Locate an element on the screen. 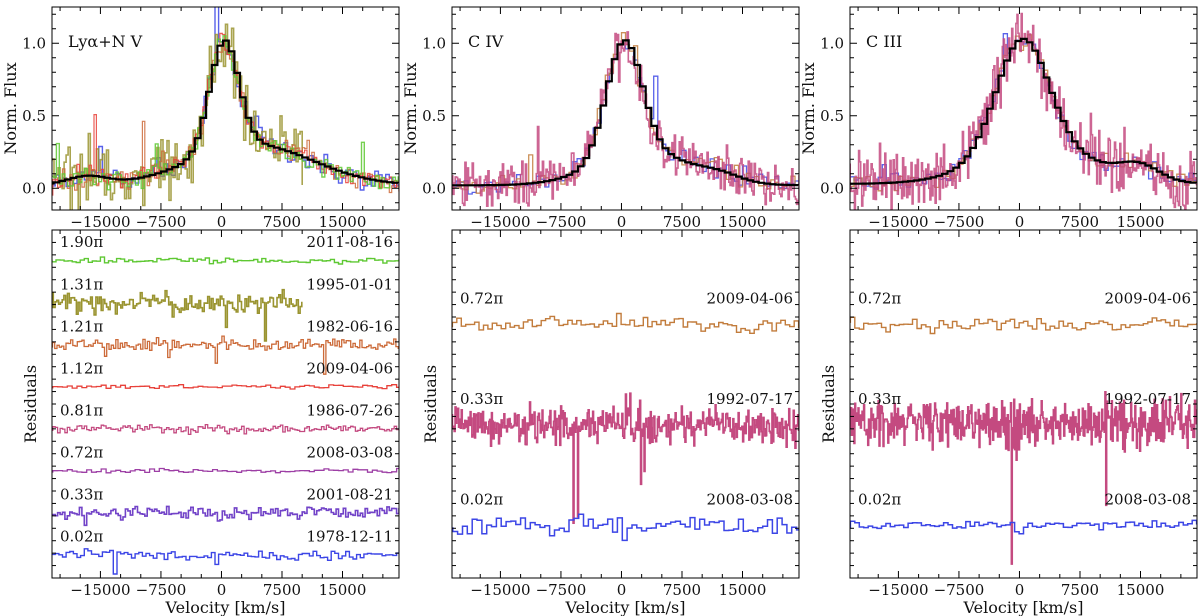 This screenshot has width=1200, height=616. phase-label: 0.81π is located at coordinates (81, 410).